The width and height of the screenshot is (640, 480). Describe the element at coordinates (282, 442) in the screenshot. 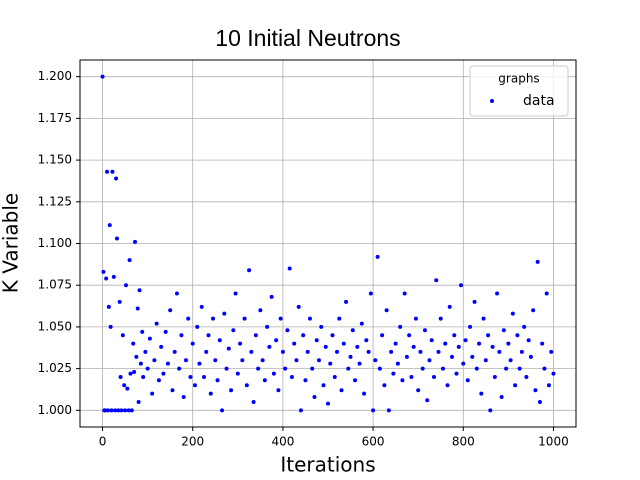

I see `x-tick-label: 400` at that location.